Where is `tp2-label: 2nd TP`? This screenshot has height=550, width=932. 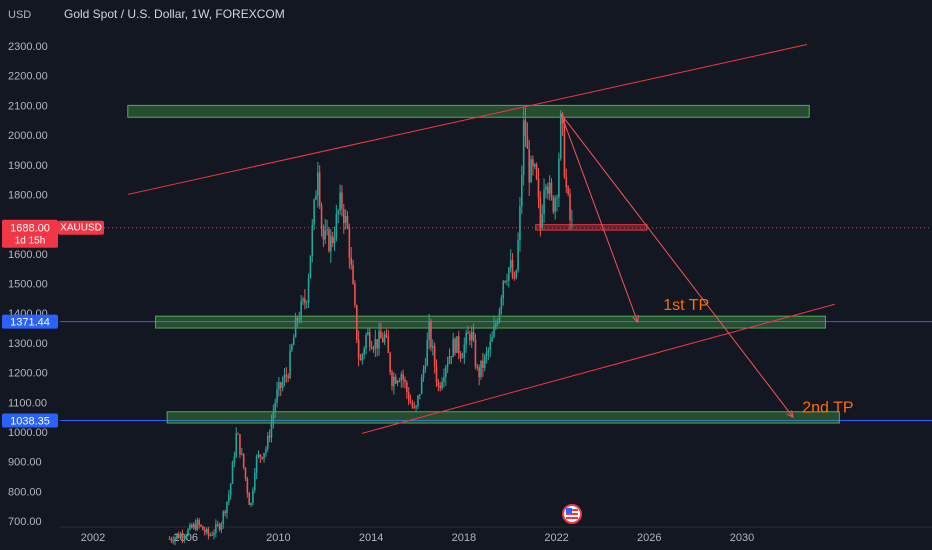 tp2-label: 2nd TP is located at coordinates (827, 408).